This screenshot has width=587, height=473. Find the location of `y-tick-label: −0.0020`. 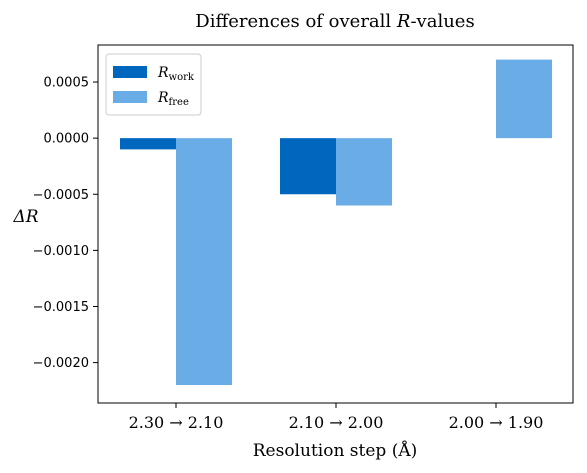

y-tick-label: −0.0020 is located at coordinates (61, 363).